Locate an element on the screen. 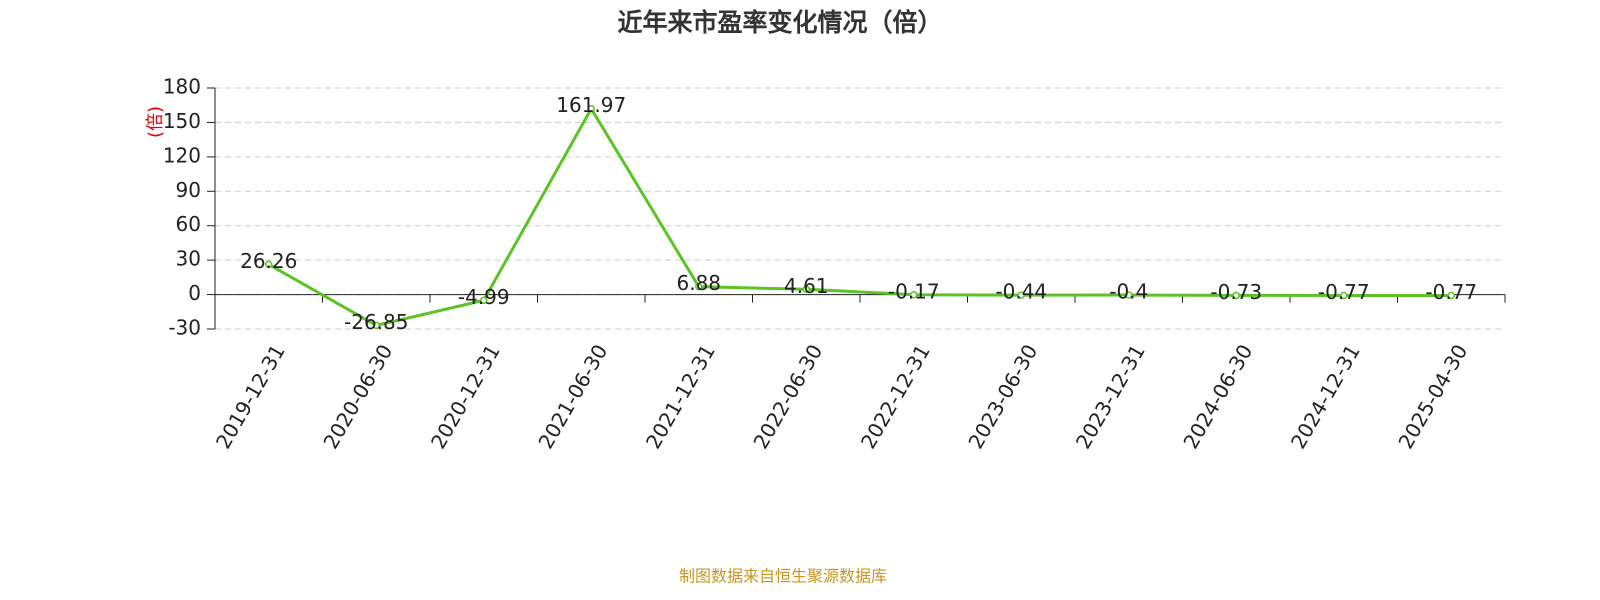  data-label: -0.44 is located at coordinates (1021, 292).